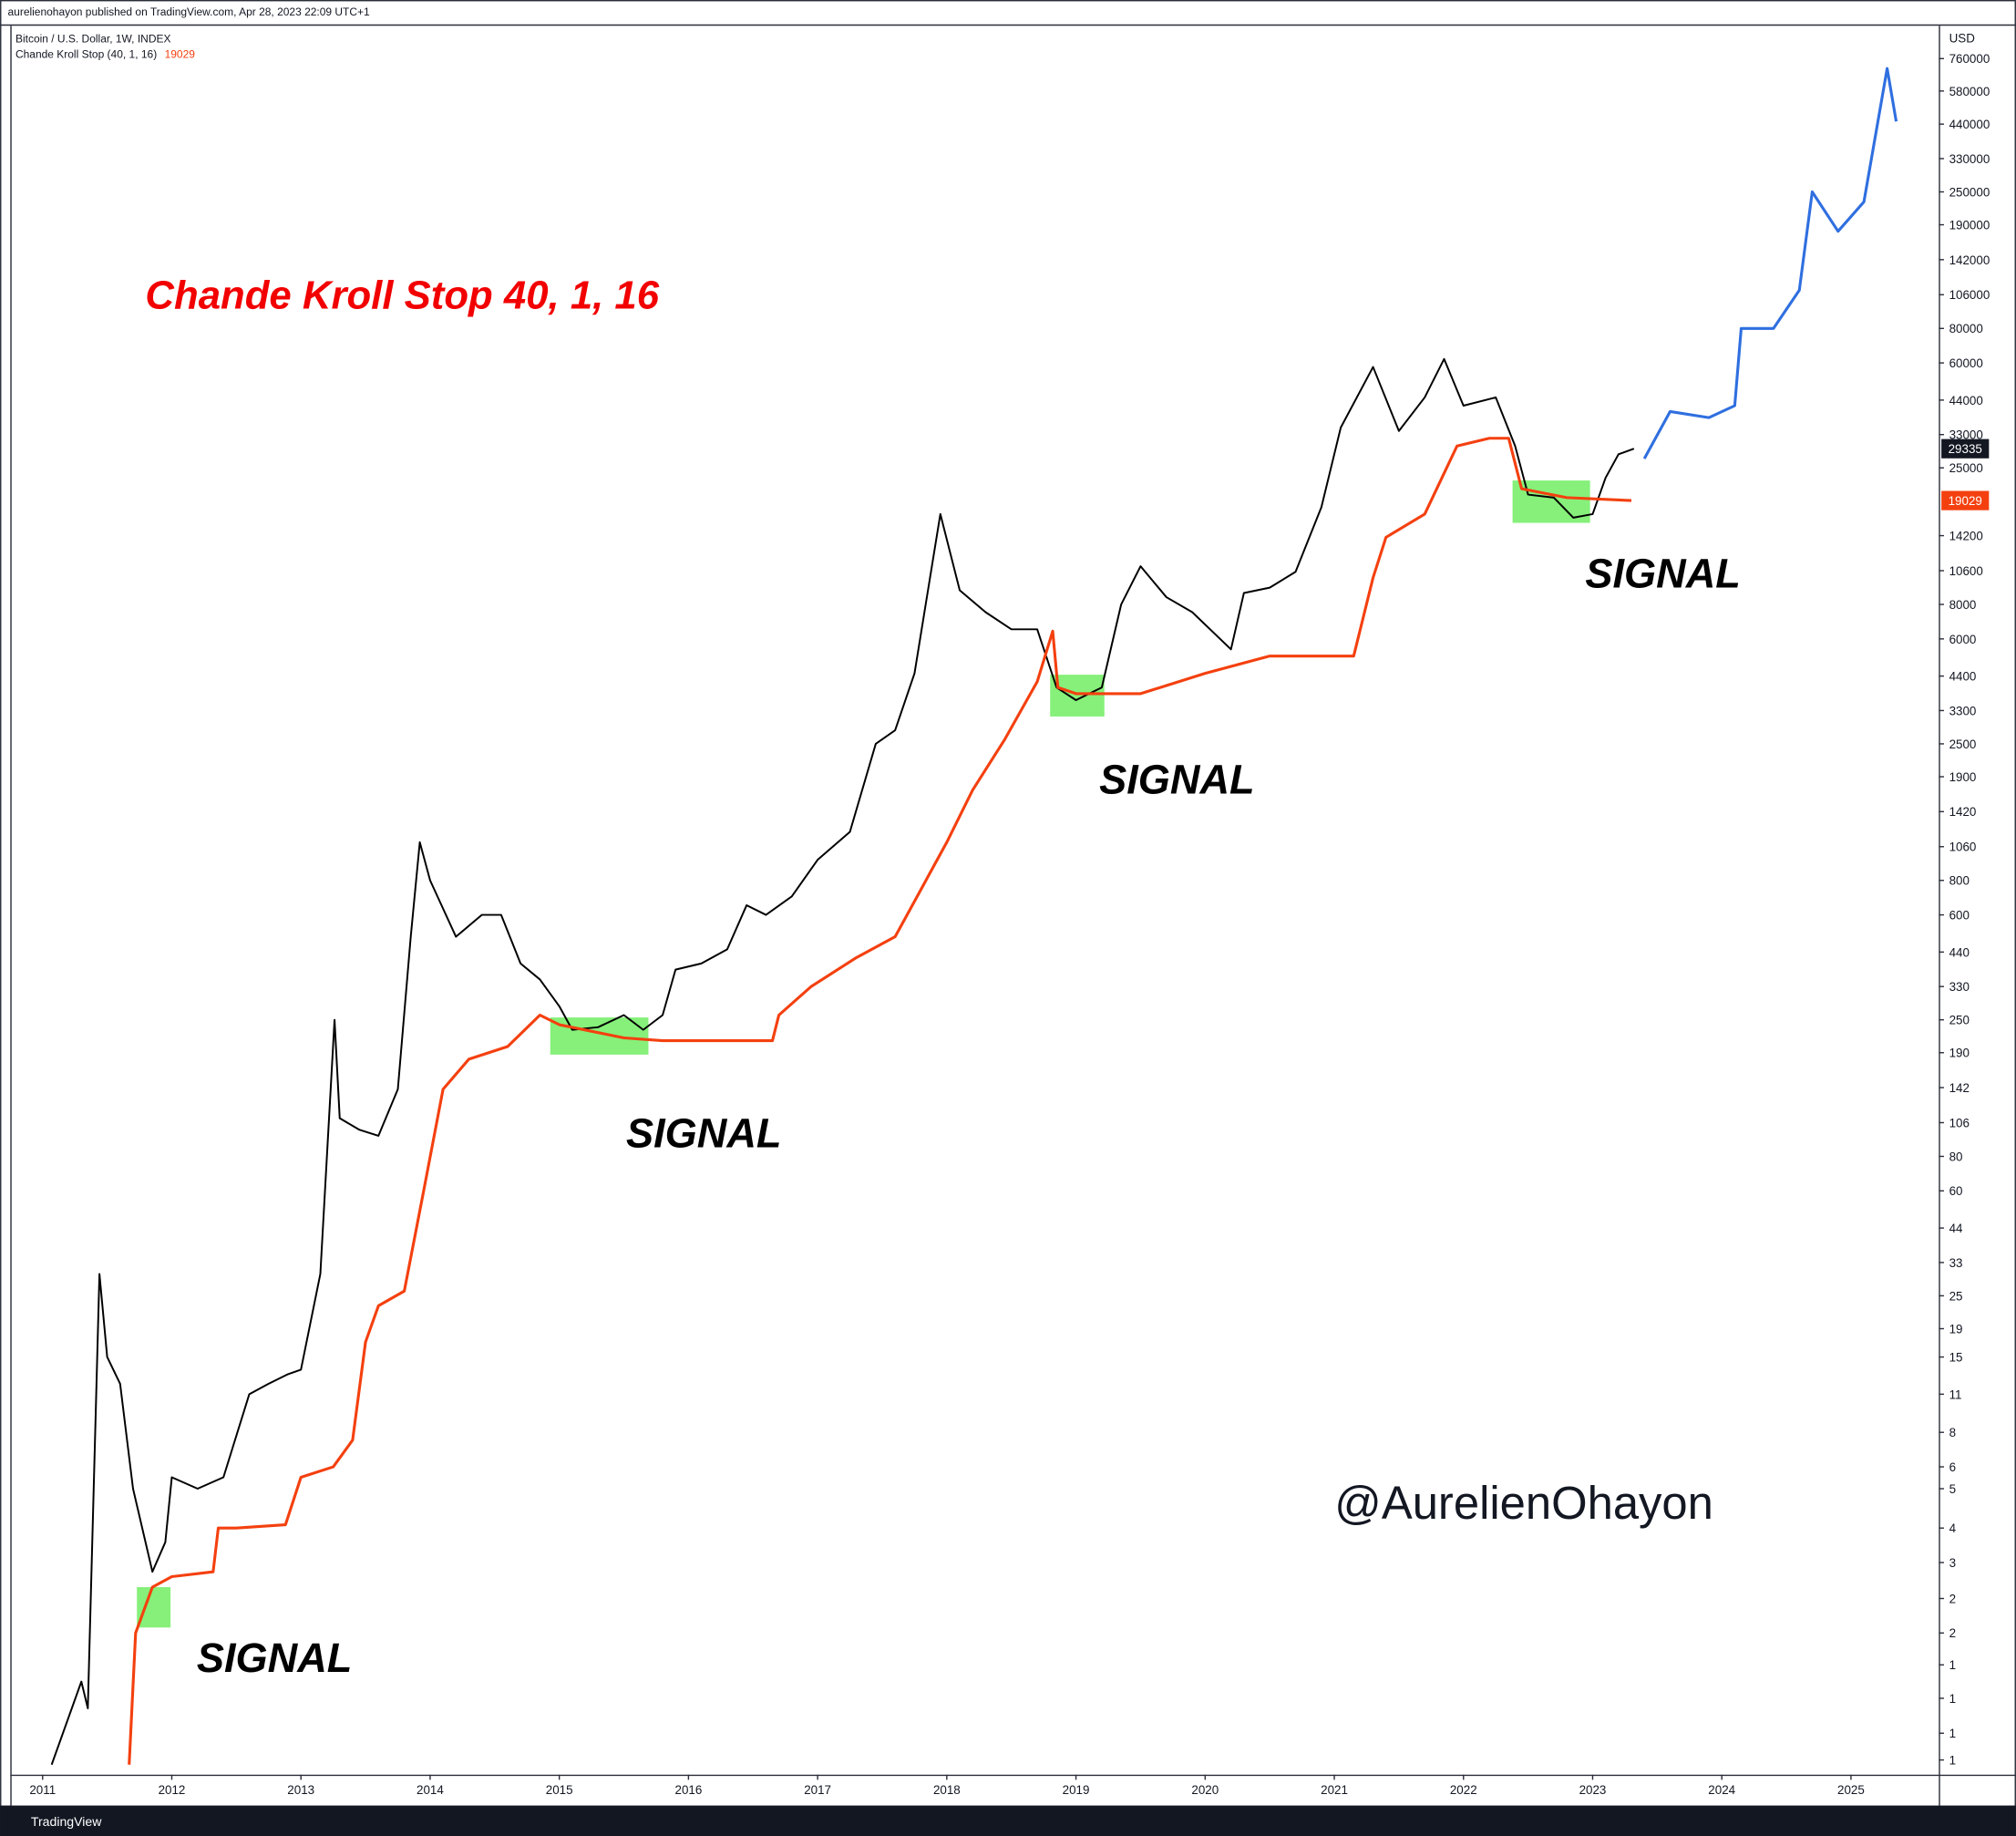 The image size is (2016, 1836). What do you see at coordinates (1523, 1503) in the screenshot?
I see `watermark: @AurelienOhayon` at bounding box center [1523, 1503].